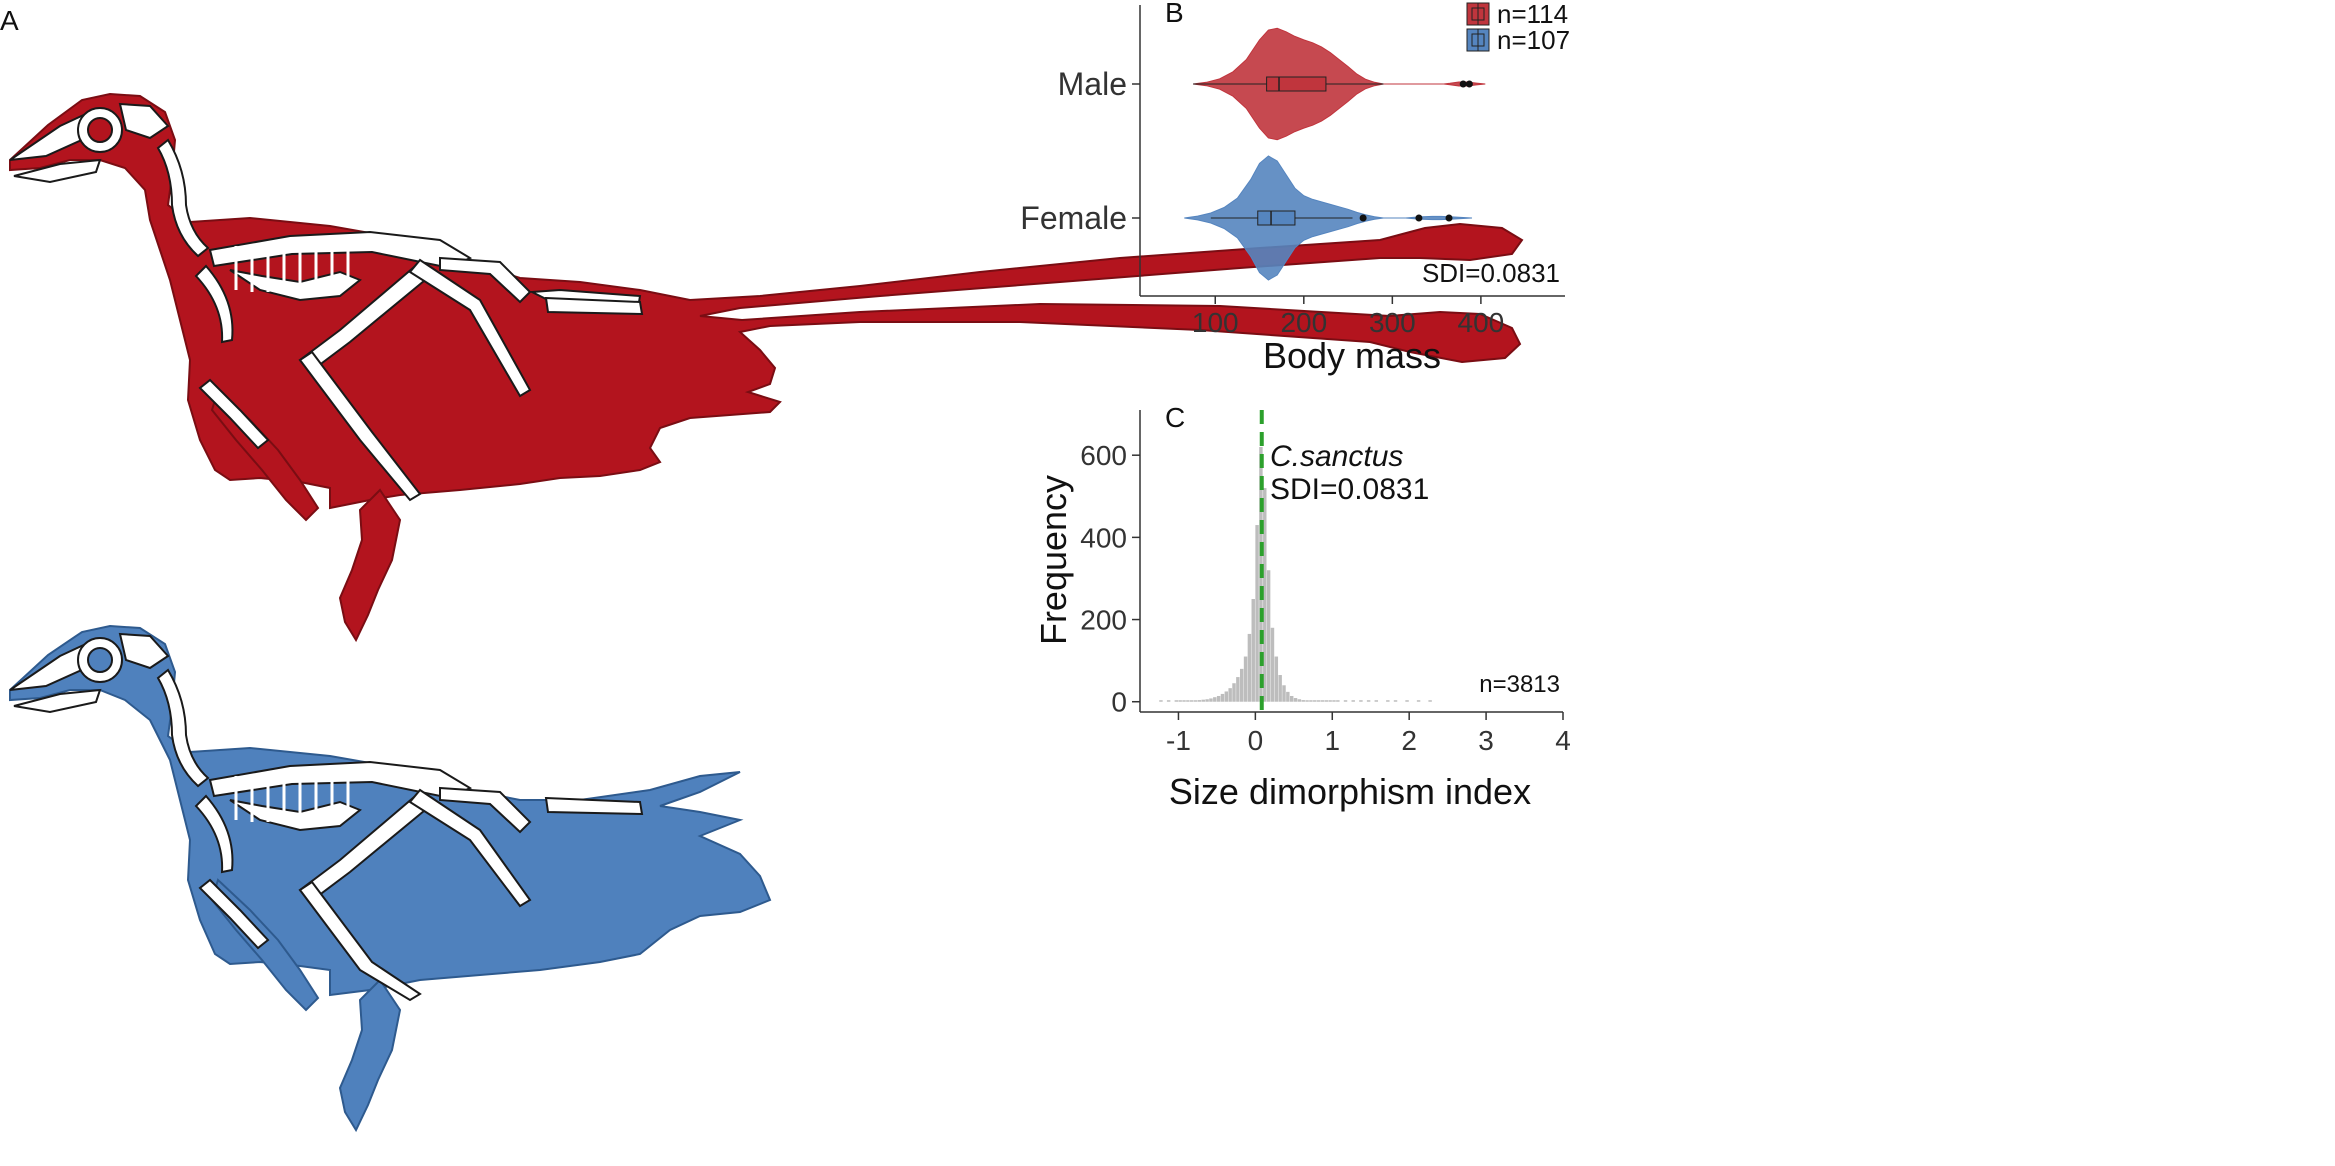 The height and width of the screenshot is (1166, 2335). I want to click on c-y-tick-label: 0, so click(1119, 702).